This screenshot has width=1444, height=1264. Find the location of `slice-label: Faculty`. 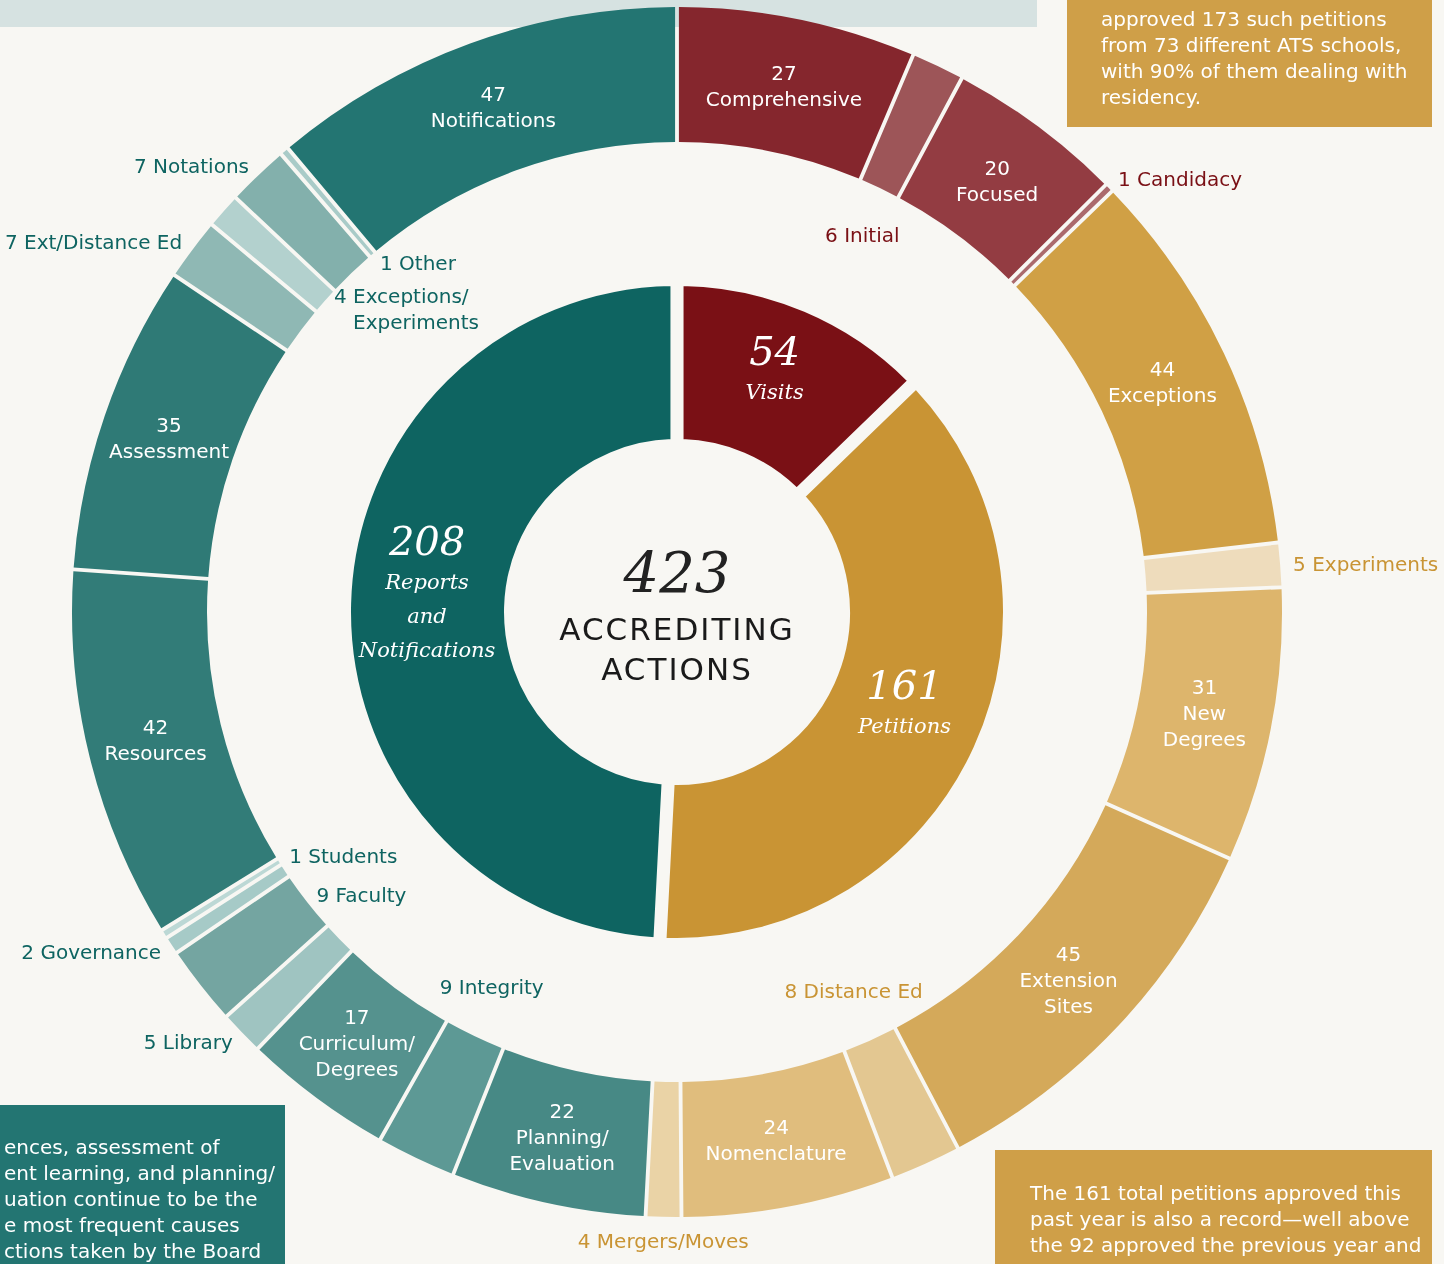

slice-label: Faculty is located at coordinates (371, 894).